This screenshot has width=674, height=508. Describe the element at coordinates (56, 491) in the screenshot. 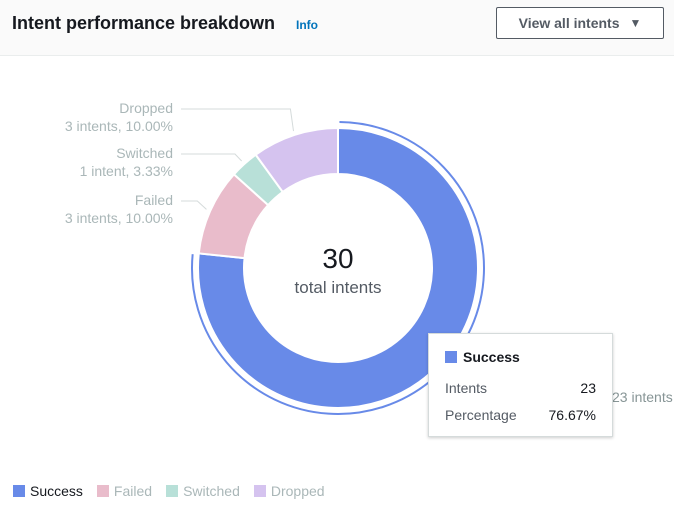

I see `legend-label: Success` at that location.